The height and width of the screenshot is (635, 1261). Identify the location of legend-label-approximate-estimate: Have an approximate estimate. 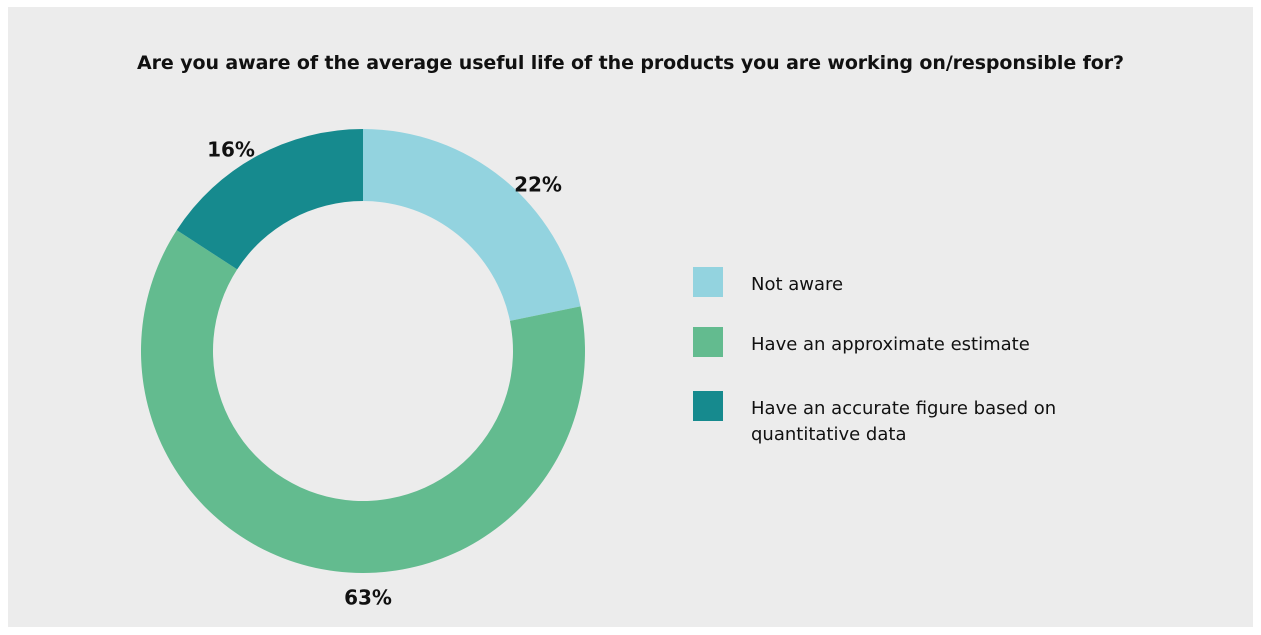
(890, 344).